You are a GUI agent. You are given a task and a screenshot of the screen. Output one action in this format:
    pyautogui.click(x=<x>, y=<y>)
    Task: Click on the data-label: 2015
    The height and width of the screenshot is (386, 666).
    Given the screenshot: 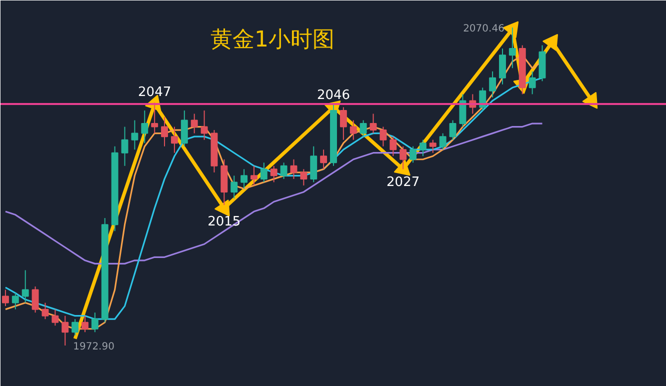 What is the action you would take?
    pyautogui.click(x=224, y=222)
    